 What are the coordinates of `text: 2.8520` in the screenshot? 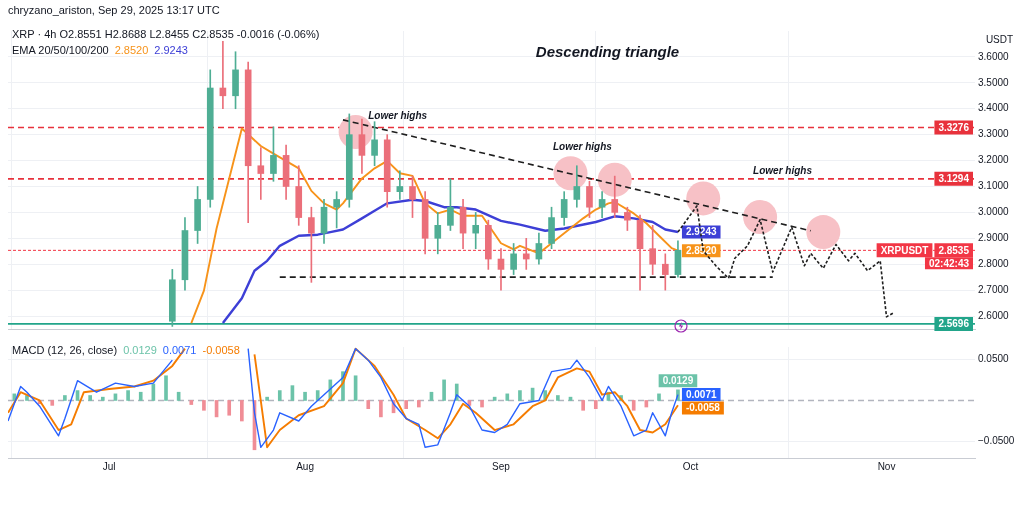 It's located at (131, 50).